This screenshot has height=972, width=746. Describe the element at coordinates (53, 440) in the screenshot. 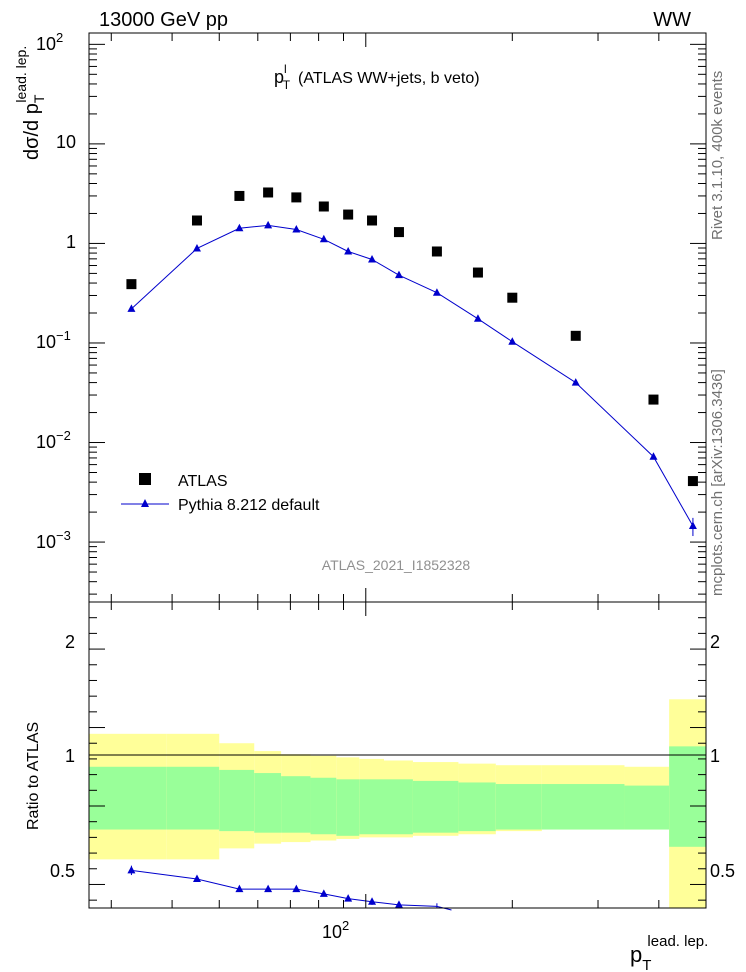

I see `ytick-1e-2: 10⁻²` at that location.